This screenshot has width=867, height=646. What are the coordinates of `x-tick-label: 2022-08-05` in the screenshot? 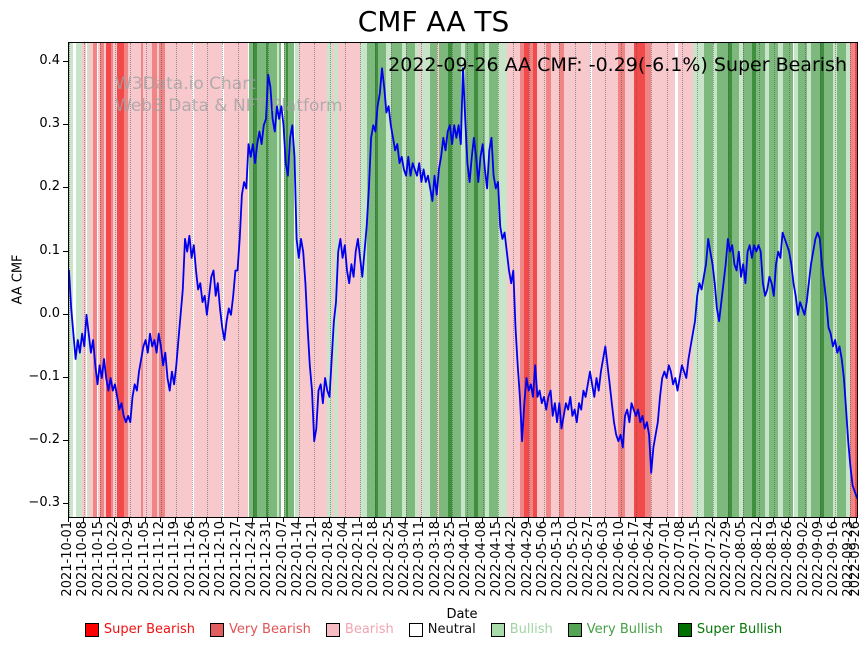 It's located at (742, 559).